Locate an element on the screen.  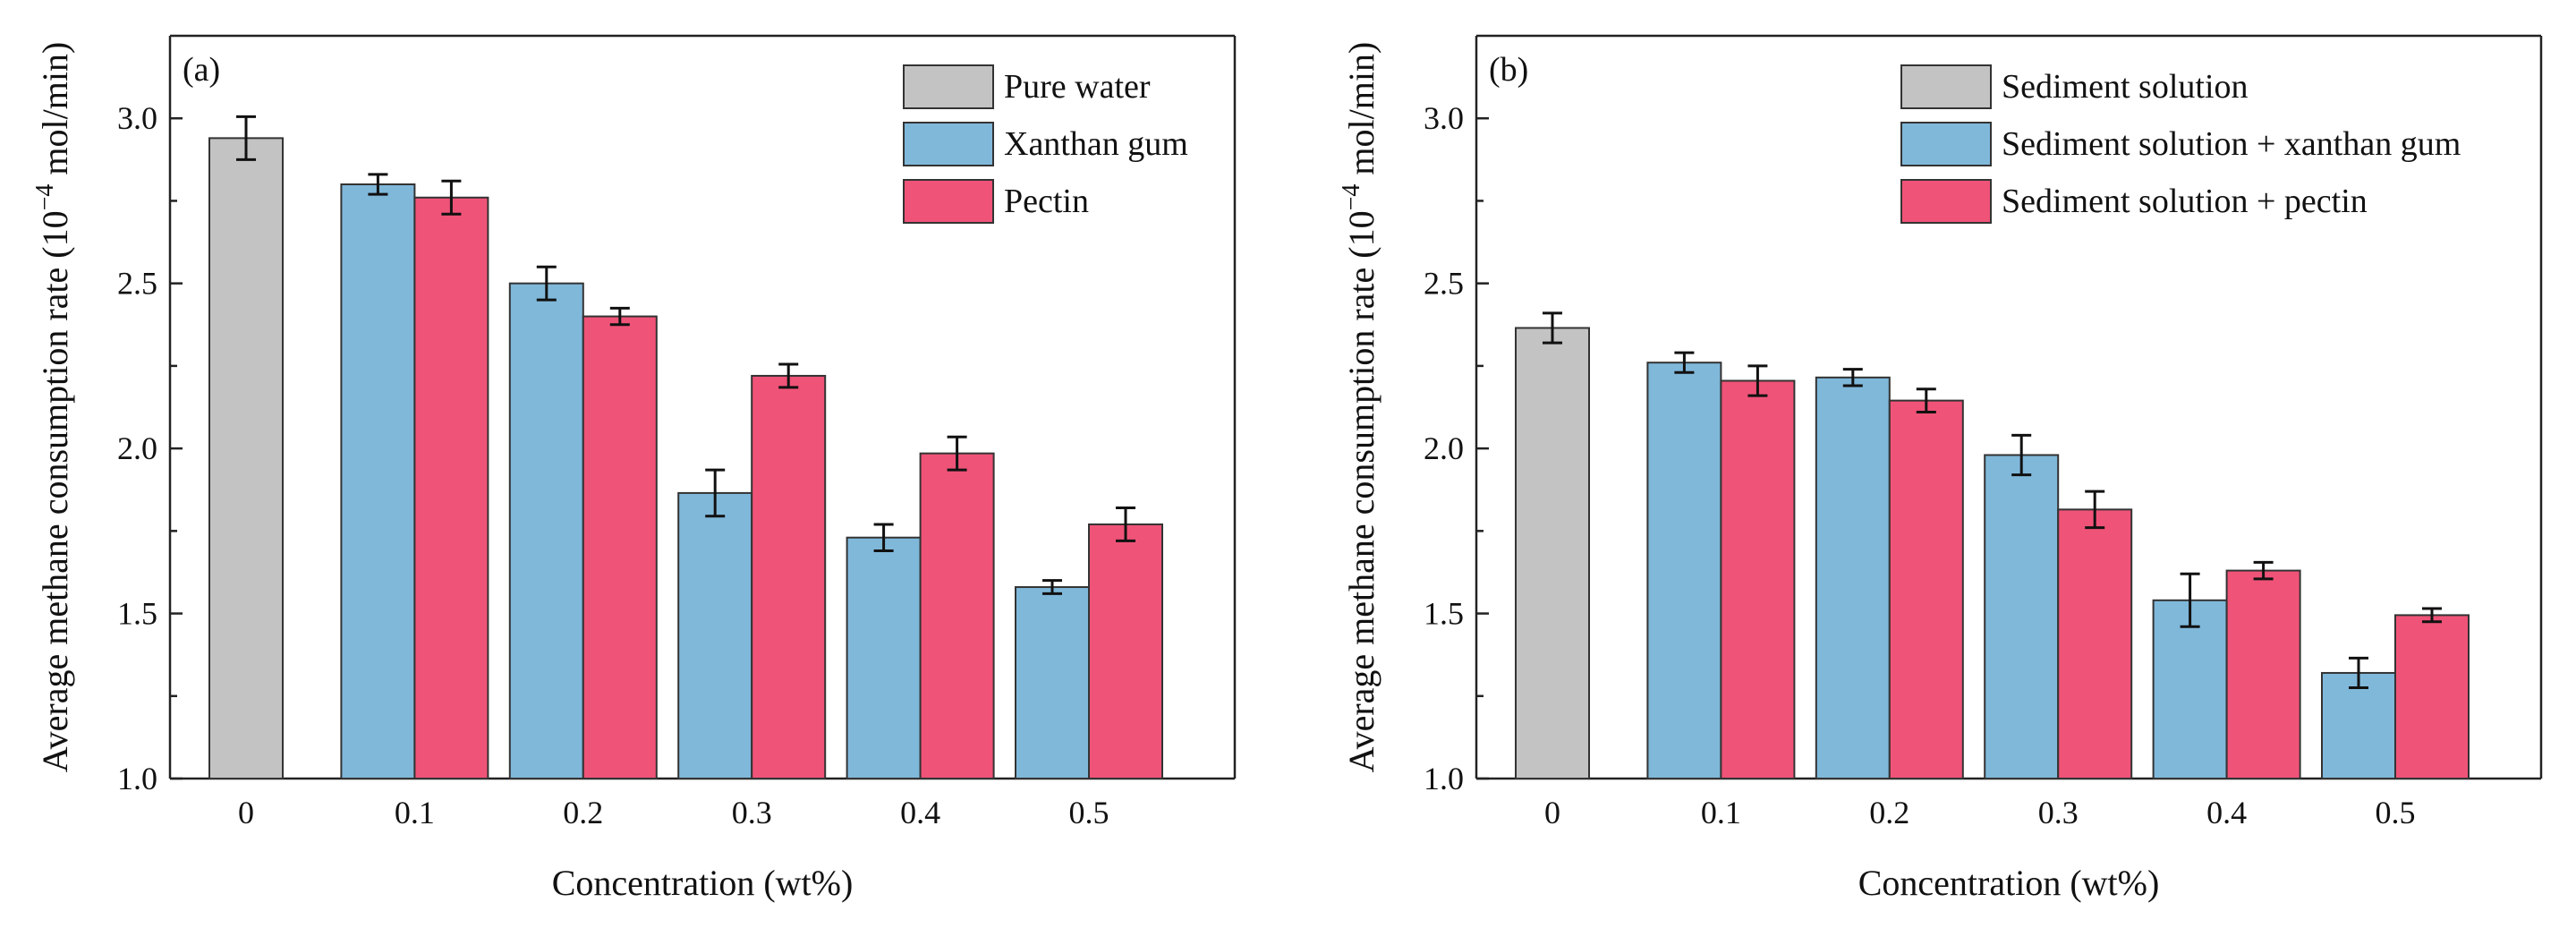
legend-label: Pectin is located at coordinates (1046, 201).